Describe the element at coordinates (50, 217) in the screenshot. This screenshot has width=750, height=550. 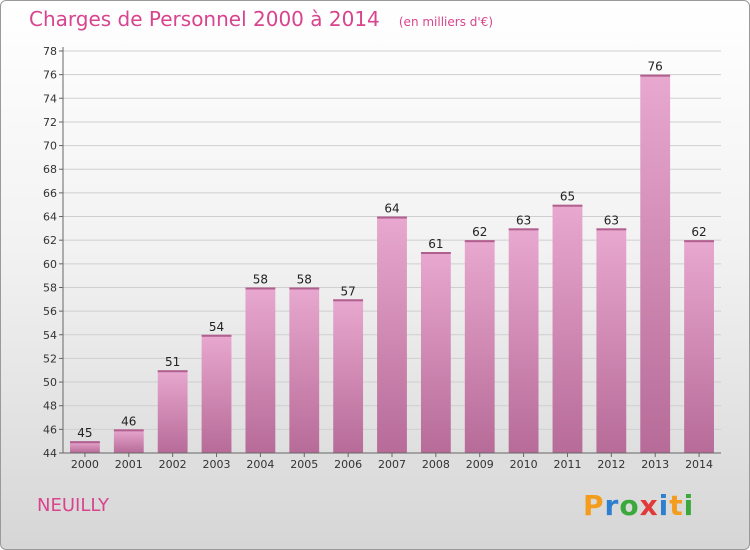
I see `y-tick-label: 64` at that location.